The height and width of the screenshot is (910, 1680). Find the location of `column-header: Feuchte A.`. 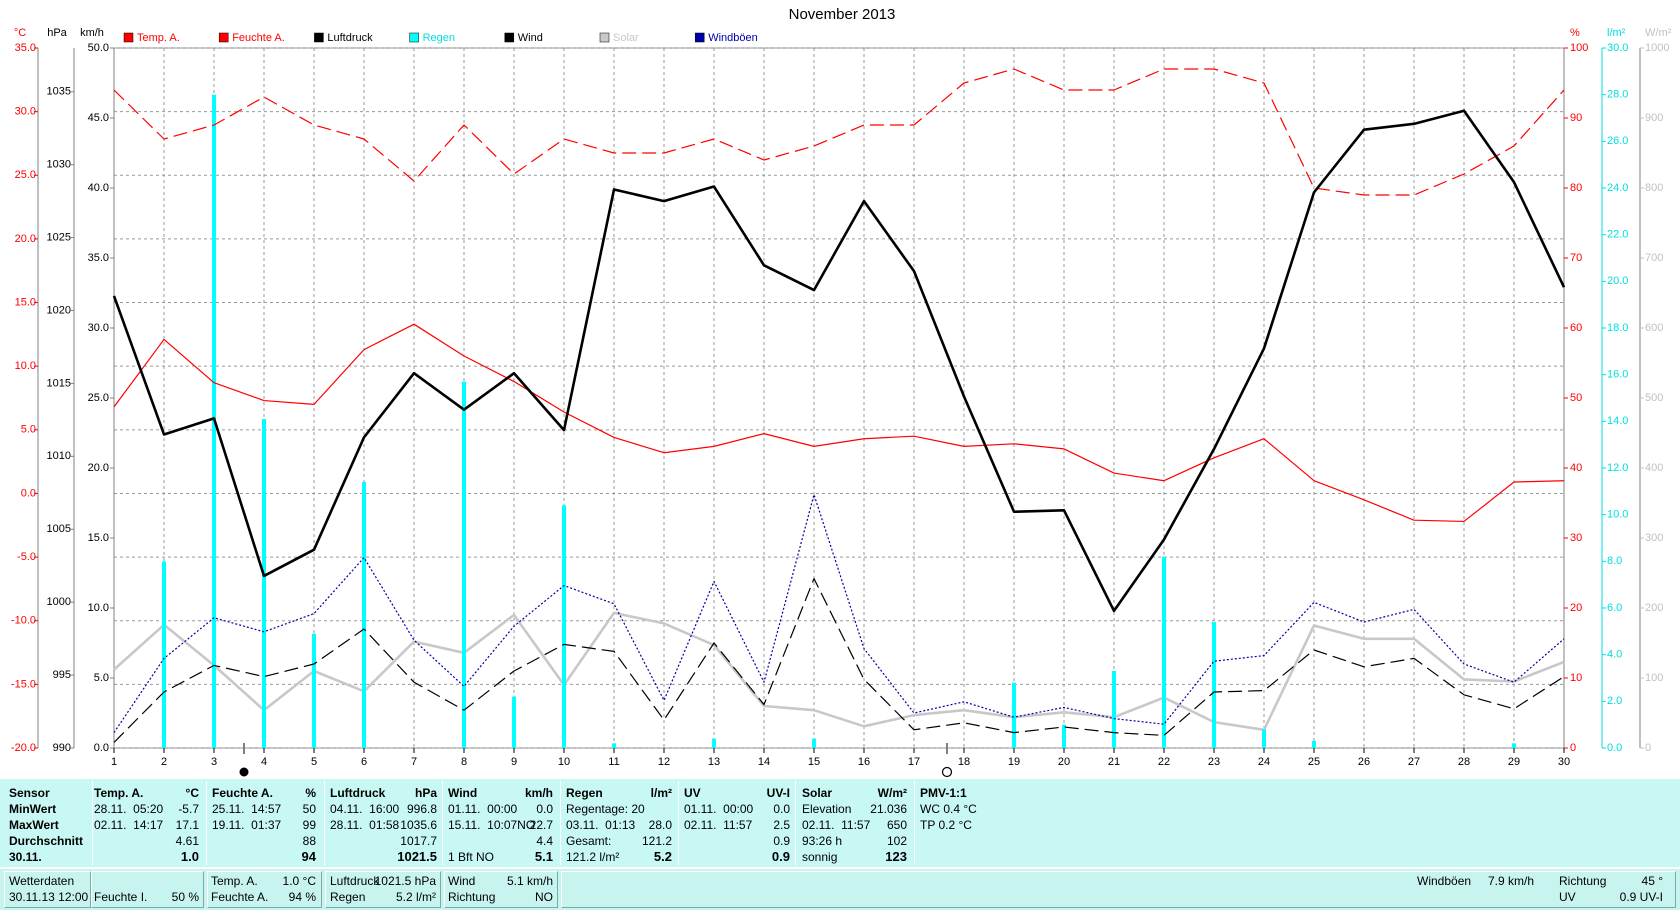

column-header: Feuchte A. is located at coordinates (242, 793).